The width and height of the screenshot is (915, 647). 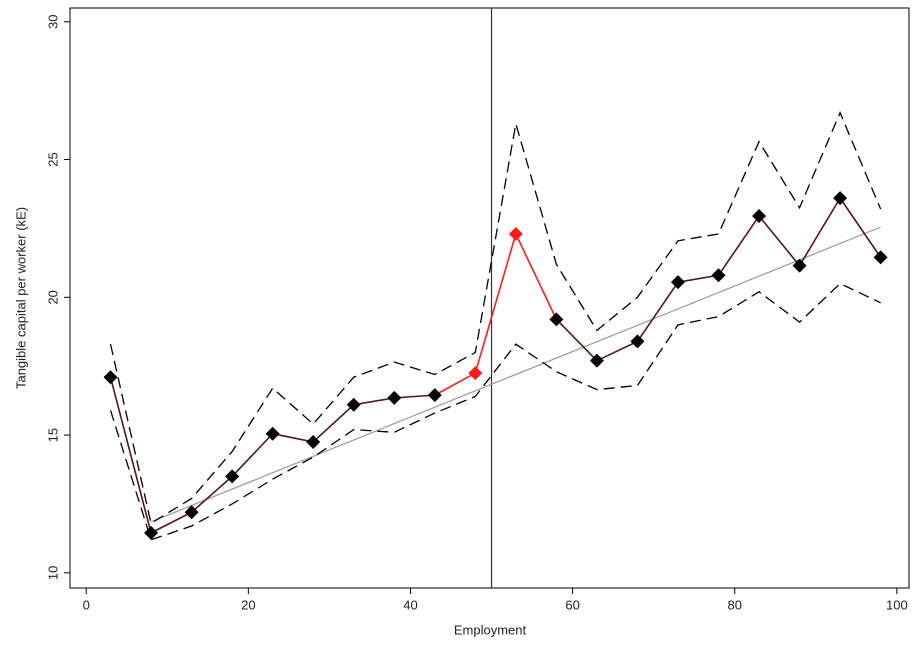 I want to click on x-axis-label: Employment, so click(x=490, y=629).